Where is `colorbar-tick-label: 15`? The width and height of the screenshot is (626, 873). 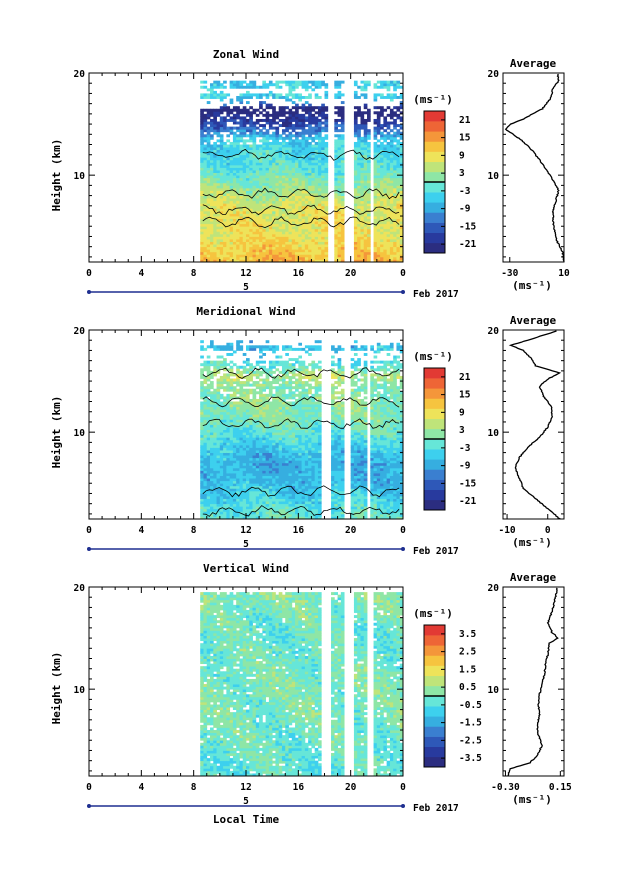
colorbar-tick-label: 15 is located at coordinates (465, 138).